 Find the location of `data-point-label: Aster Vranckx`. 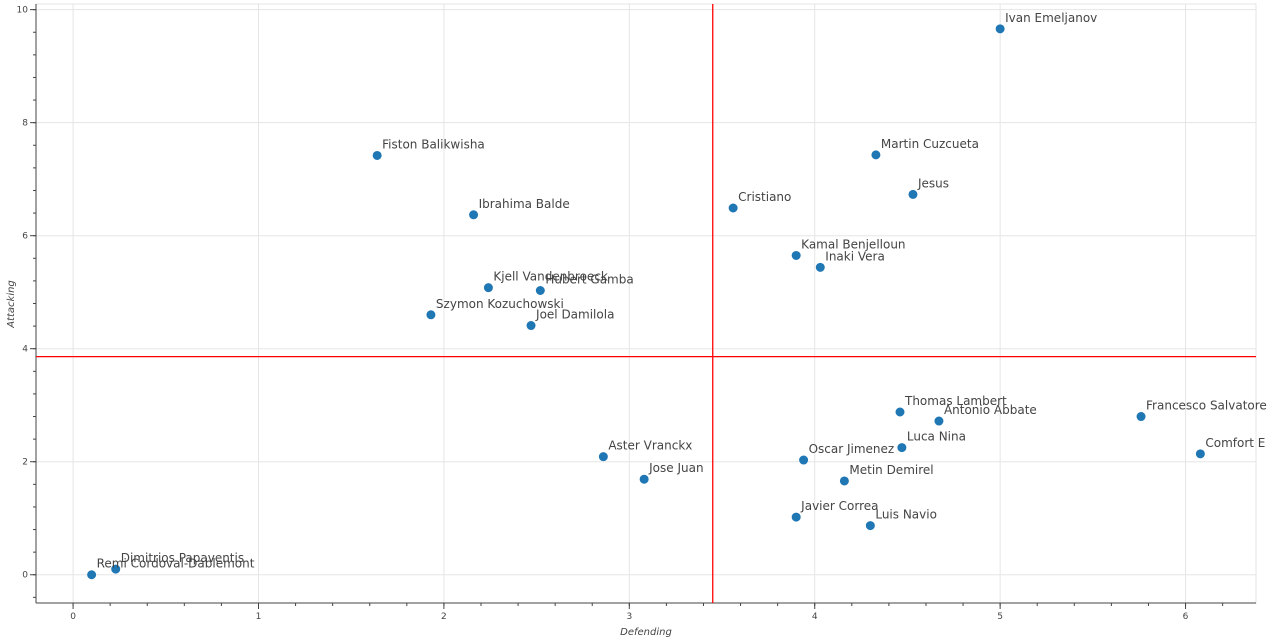

data-point-label: Aster Vranckx is located at coordinates (650, 446).